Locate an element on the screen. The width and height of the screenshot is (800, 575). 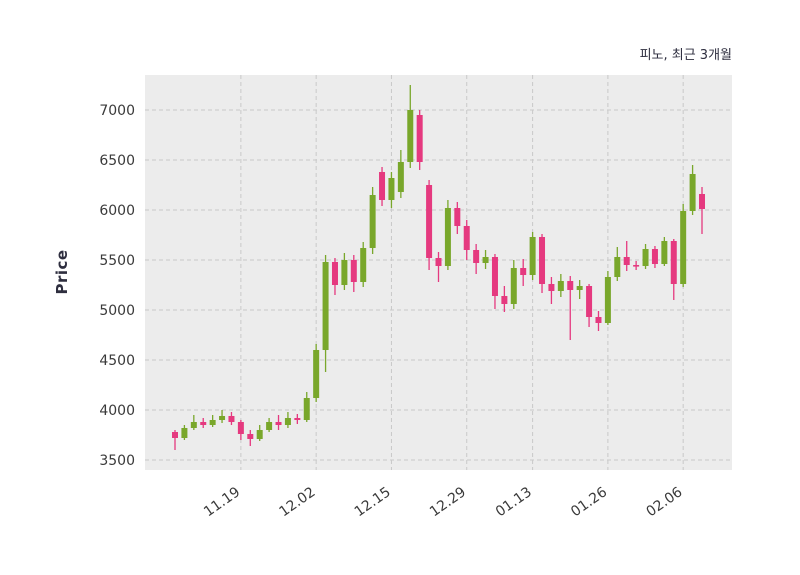
x-tick-label: 01.26 is located at coordinates (589, 502).